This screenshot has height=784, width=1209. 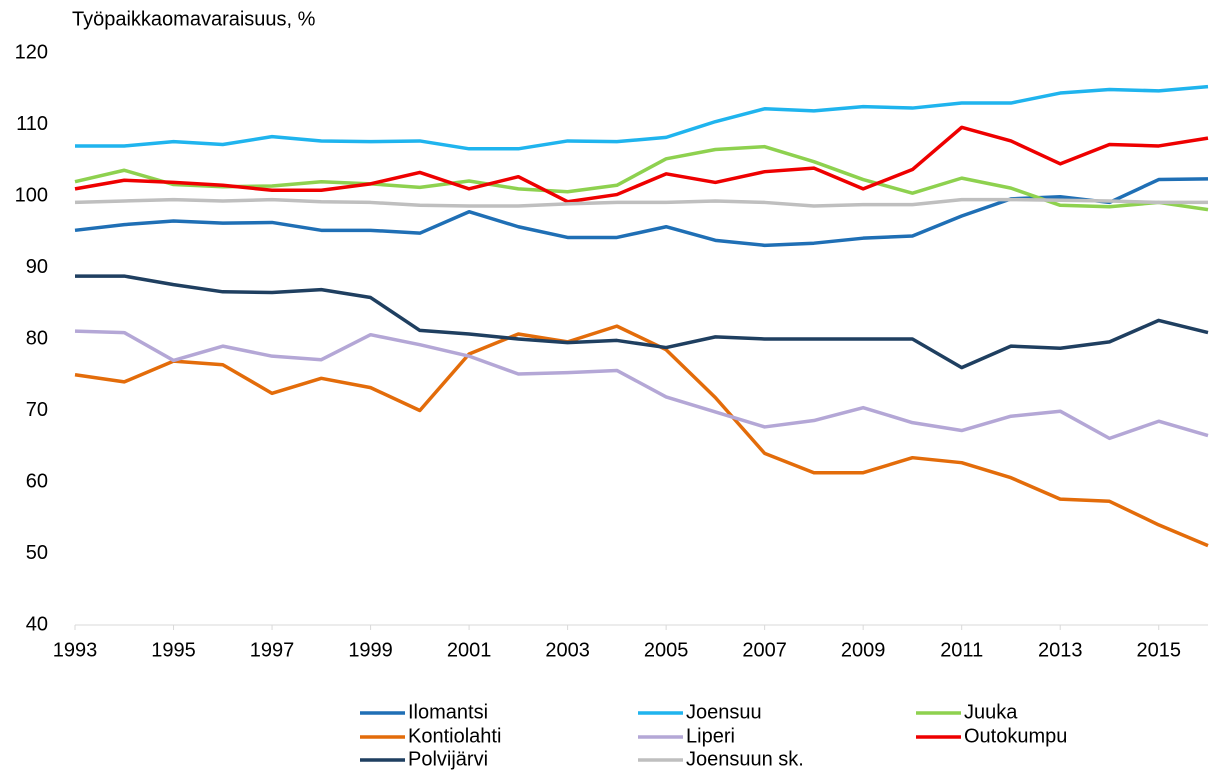 What do you see at coordinates (31, 52) in the screenshot?
I see `y-tick-label: 120` at bounding box center [31, 52].